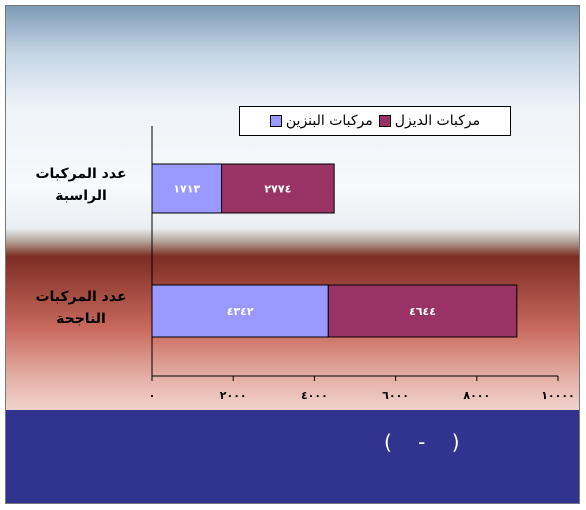 This screenshot has width=586, height=510. What do you see at coordinates (314, 395) in the screenshot?
I see `x-tick-label: ٤٠٠٠` at bounding box center [314, 395].